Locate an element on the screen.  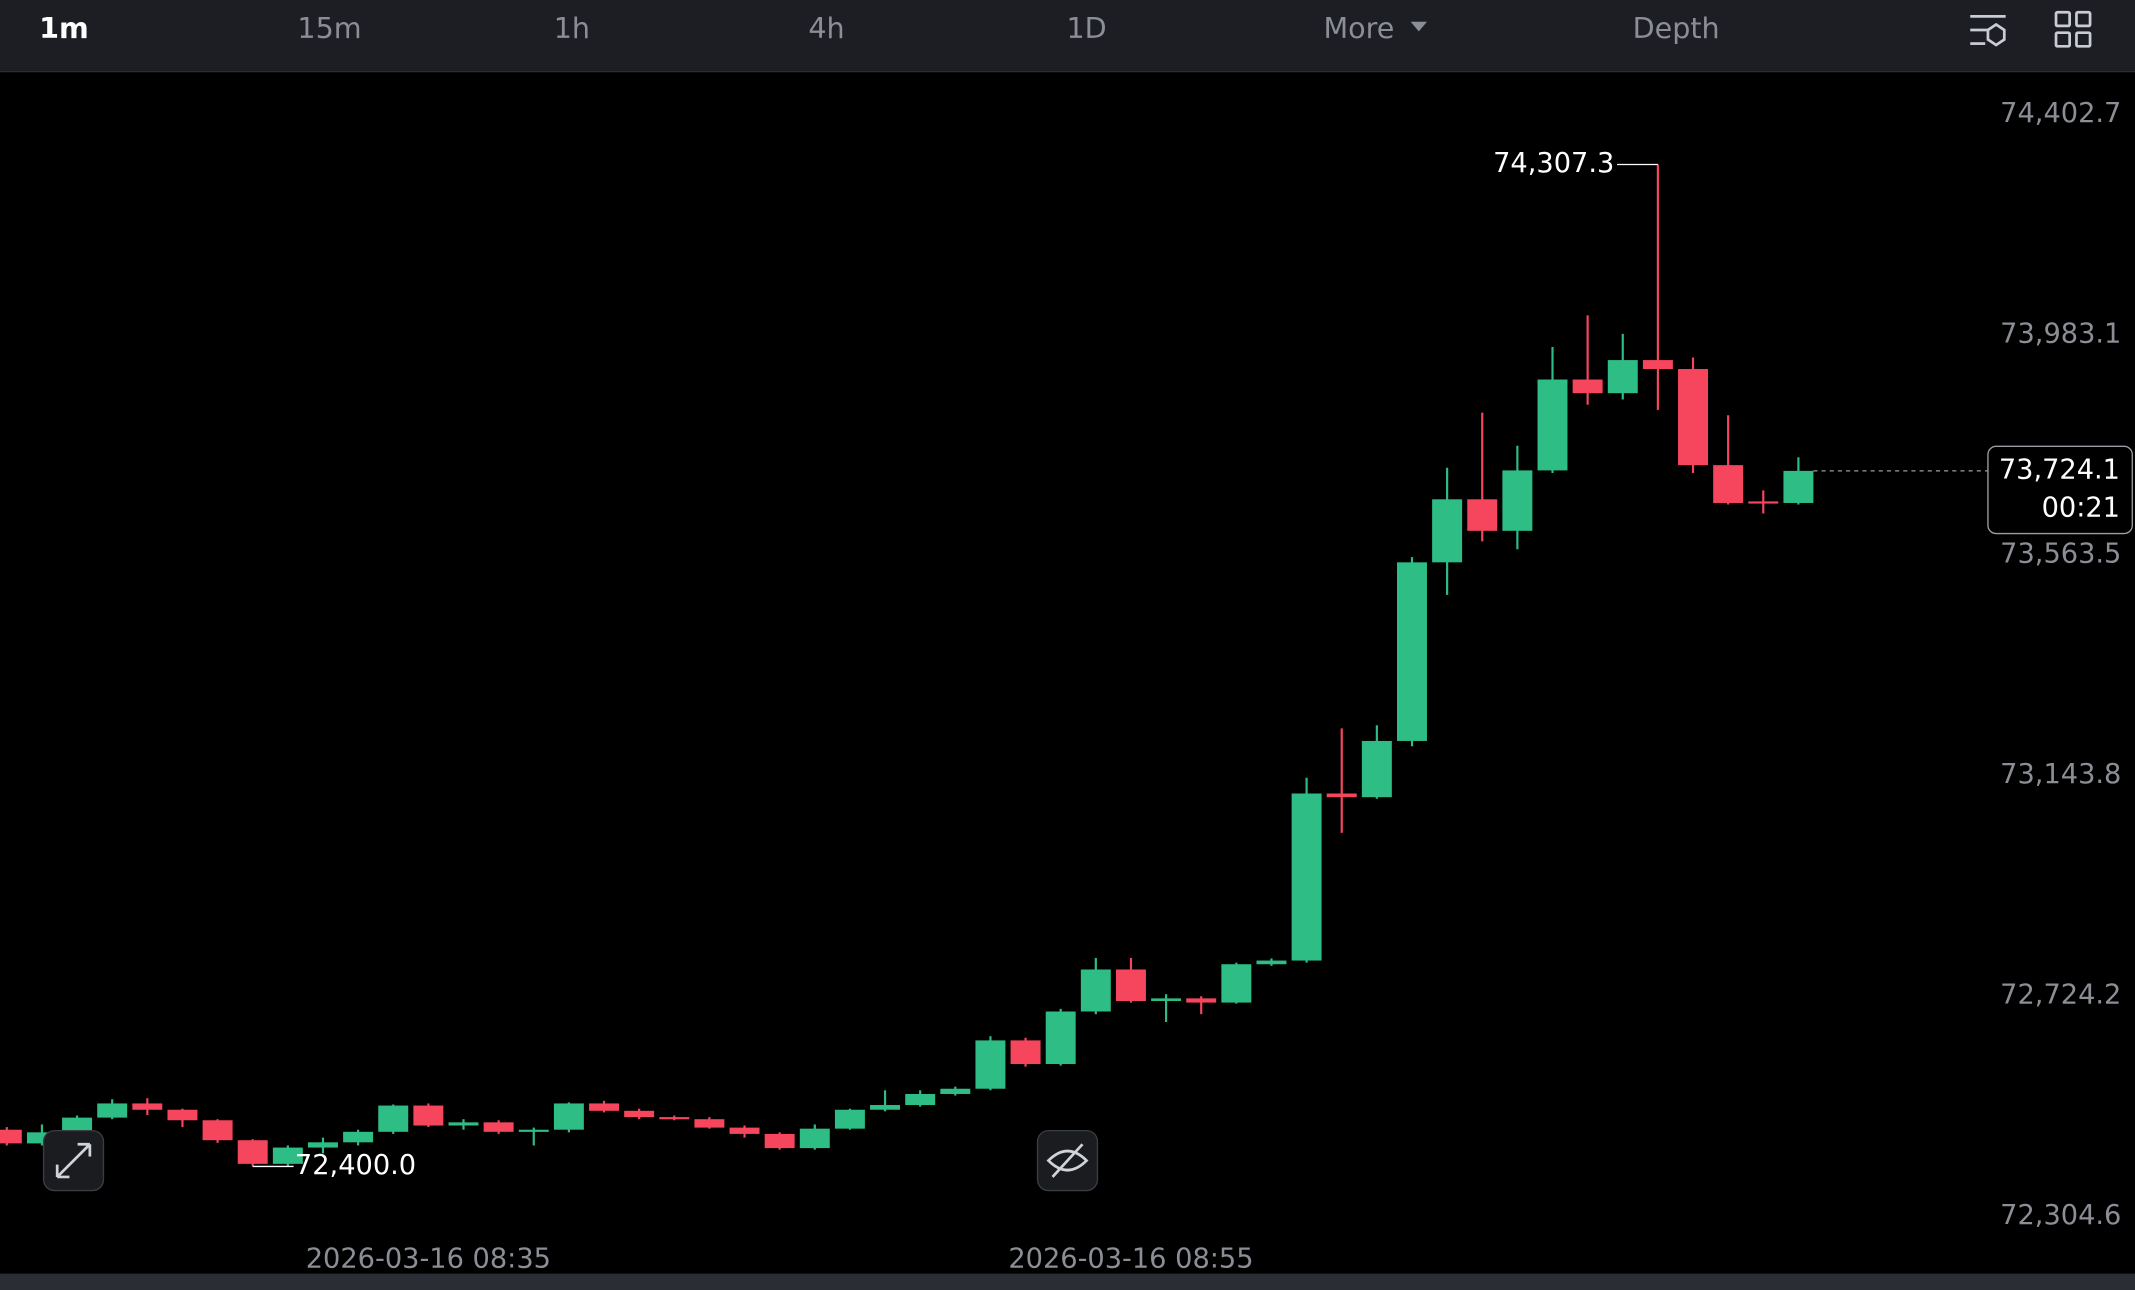
dropdown-arrow is located at coordinates (1418, 26).